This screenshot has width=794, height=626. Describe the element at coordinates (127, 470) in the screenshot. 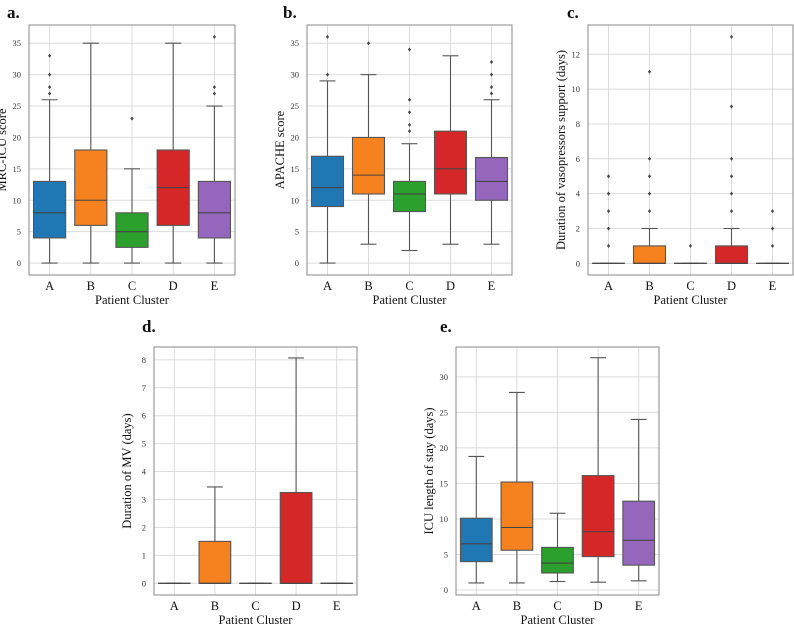

I see `y-axis-label: Duration of MV (days)` at that location.